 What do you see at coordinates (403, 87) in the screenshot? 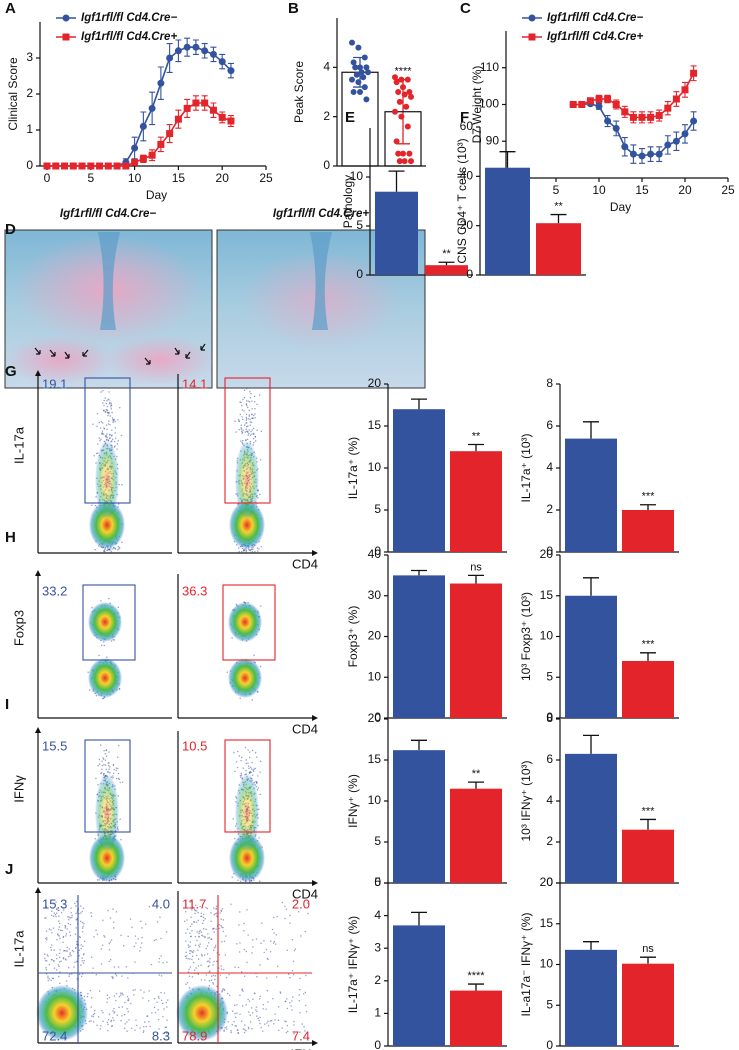
I see `data-point` at bounding box center [403, 87].